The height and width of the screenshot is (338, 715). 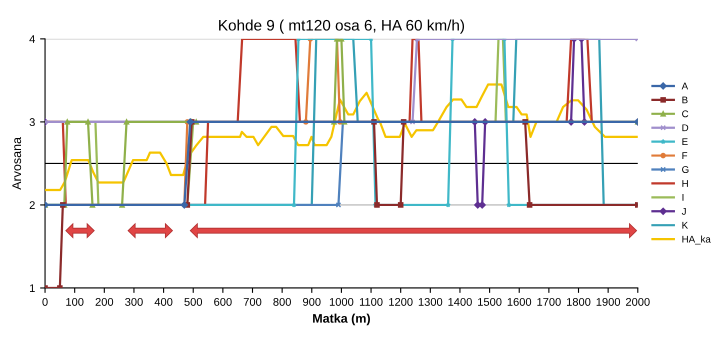 I want to click on x-tick-label: 1600, so click(x=520, y=302).